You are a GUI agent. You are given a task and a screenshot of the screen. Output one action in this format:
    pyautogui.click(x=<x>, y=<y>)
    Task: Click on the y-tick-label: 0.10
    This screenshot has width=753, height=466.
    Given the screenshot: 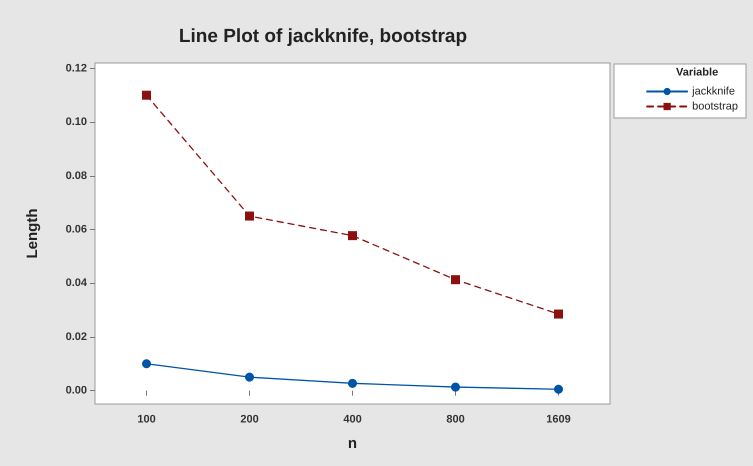 What is the action you would take?
    pyautogui.click(x=76, y=122)
    